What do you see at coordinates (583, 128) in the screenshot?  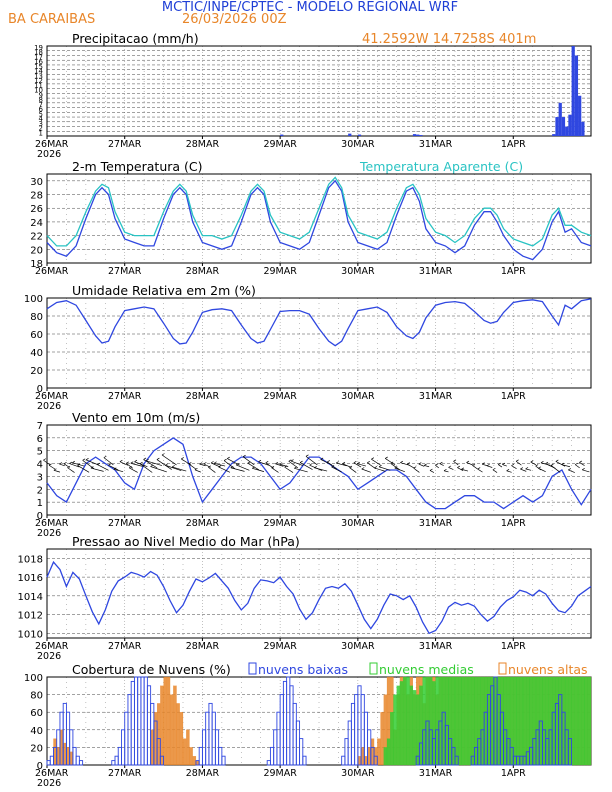 I see `precip-bar` at bounding box center [583, 128].